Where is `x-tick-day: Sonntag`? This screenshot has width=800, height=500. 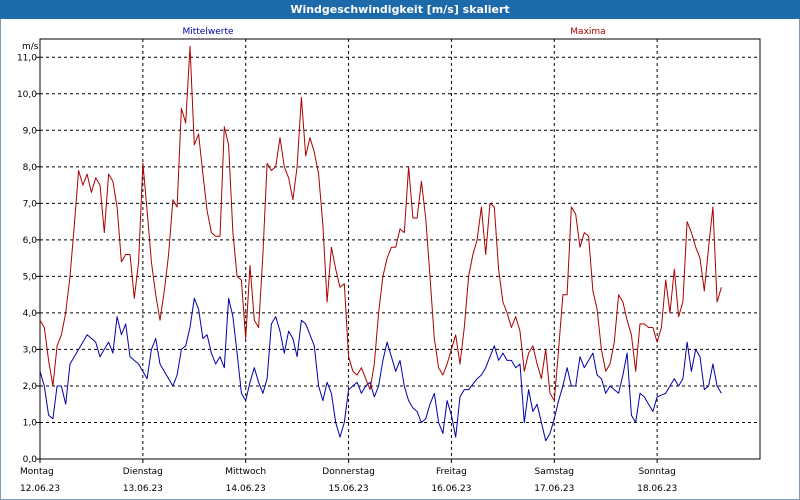 x-tick-day: Sonntag is located at coordinates (656, 472).